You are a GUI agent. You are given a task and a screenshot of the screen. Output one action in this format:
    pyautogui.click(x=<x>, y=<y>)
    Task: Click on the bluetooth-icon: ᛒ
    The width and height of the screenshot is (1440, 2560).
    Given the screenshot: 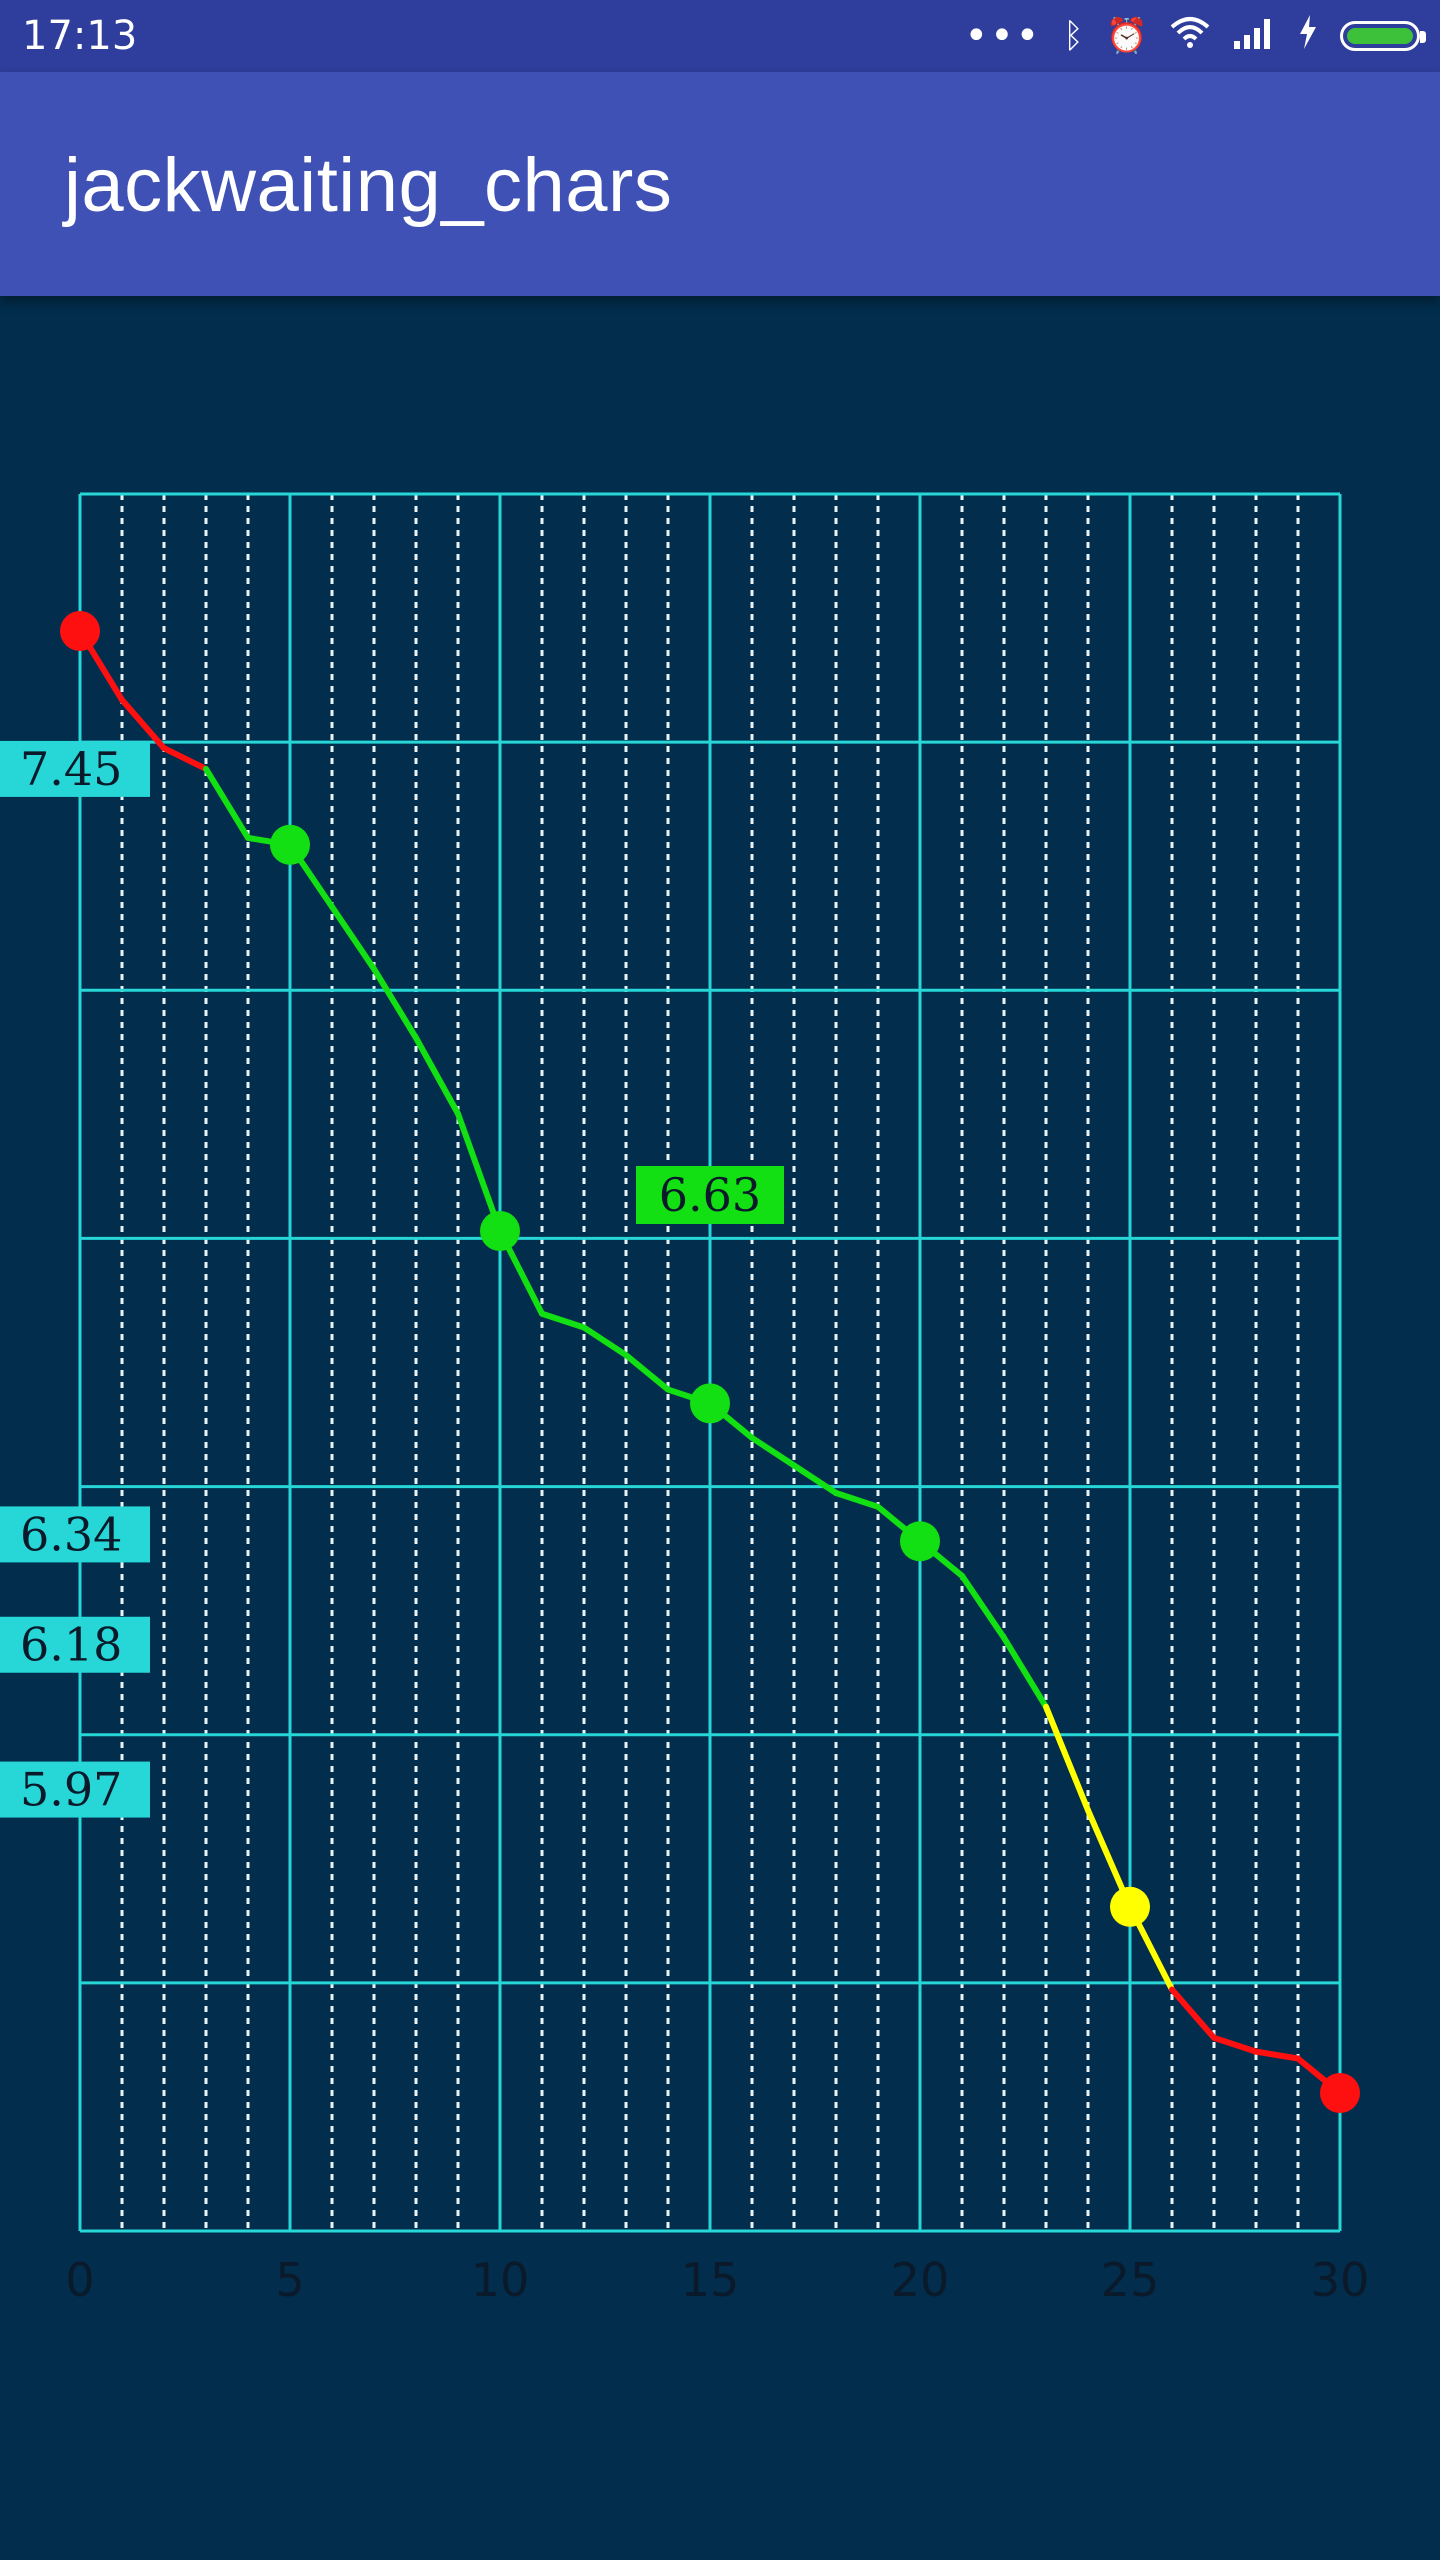 What is the action you would take?
    pyautogui.click(x=1073, y=36)
    